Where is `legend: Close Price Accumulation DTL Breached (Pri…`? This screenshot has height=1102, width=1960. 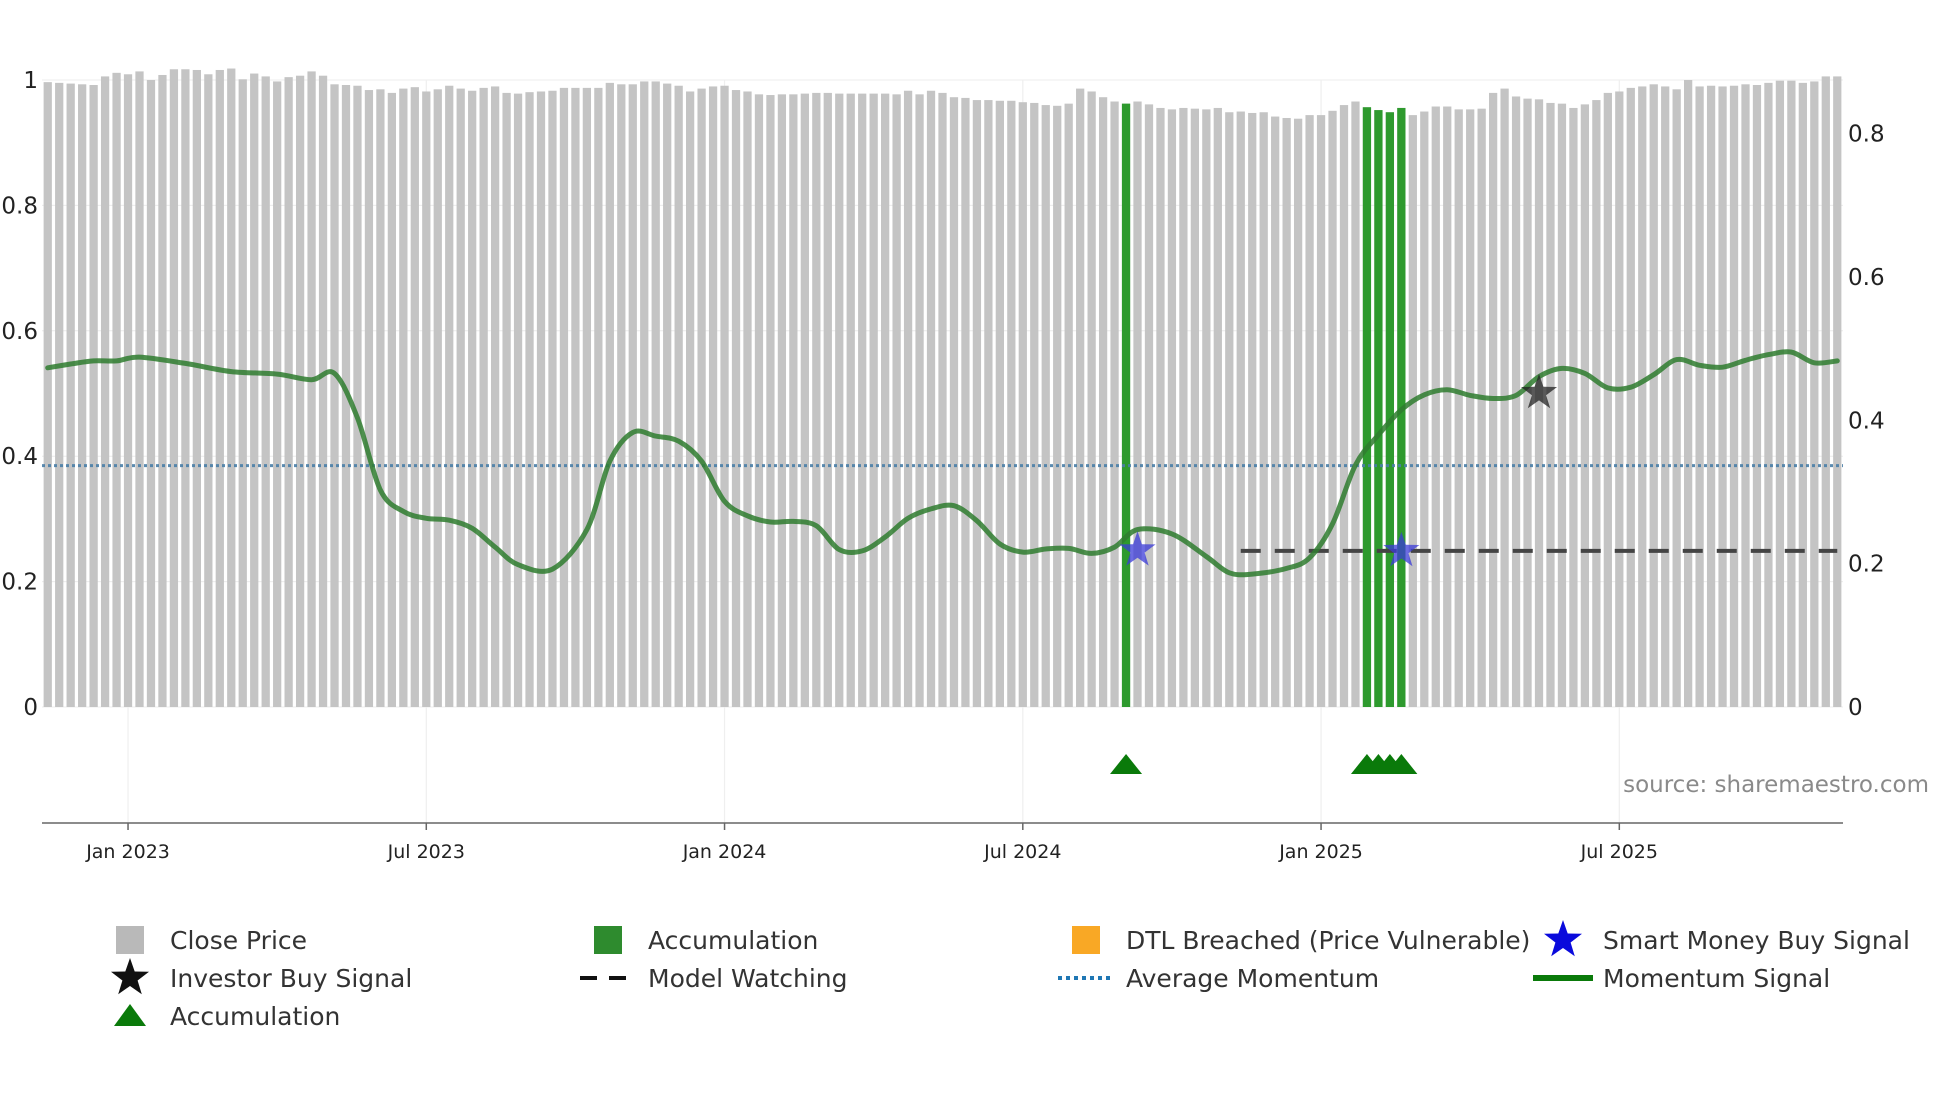
legend: Close Price Accumulation DTL Breached (Pri… is located at coordinates (1010, 975).